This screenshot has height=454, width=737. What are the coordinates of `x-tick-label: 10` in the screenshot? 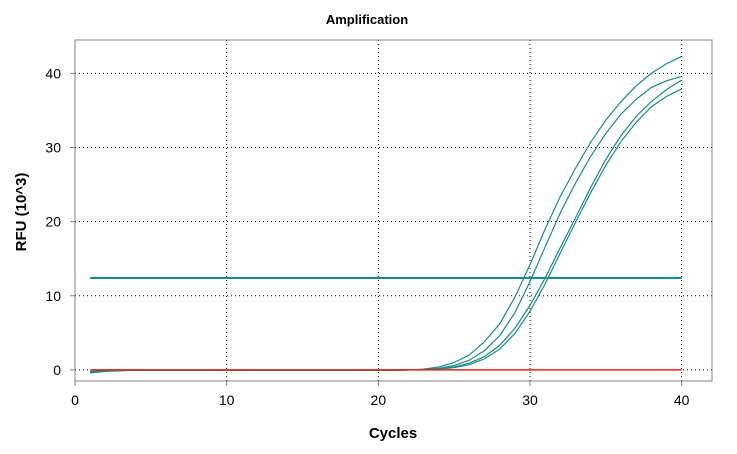 It's located at (227, 400).